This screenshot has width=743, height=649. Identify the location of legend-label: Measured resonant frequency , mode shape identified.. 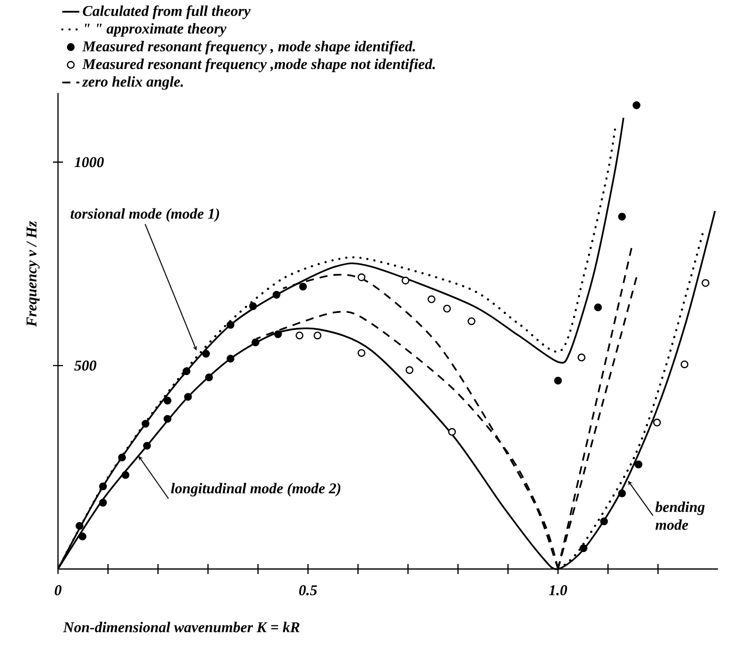
(248, 47).